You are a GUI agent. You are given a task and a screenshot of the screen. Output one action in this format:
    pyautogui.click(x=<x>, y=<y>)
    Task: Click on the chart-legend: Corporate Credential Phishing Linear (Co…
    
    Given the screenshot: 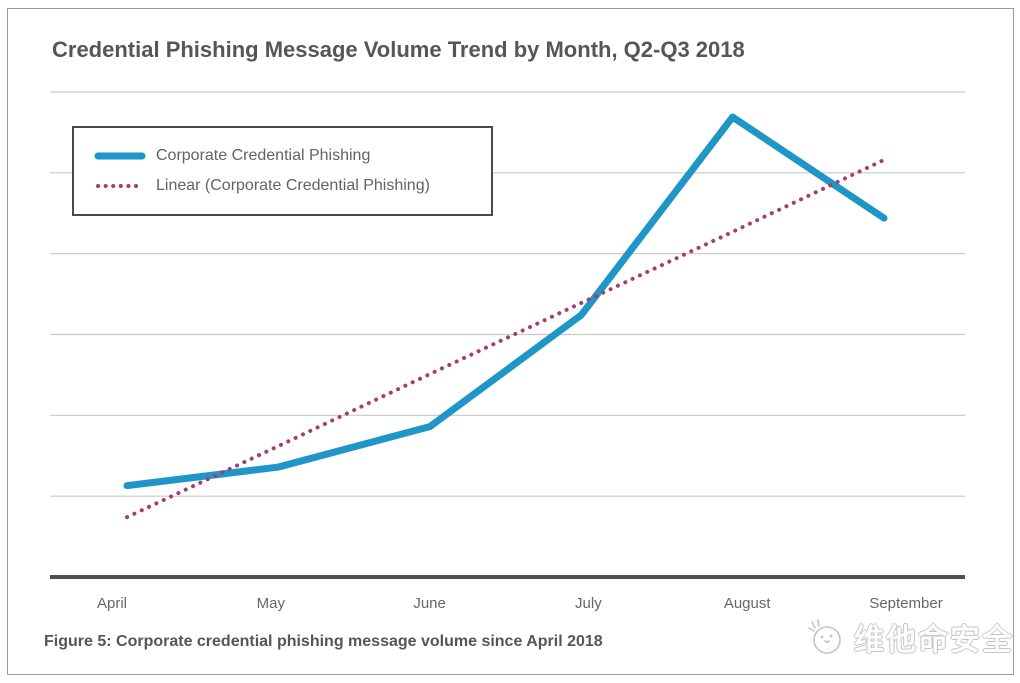 What is the action you would take?
    pyautogui.click(x=282, y=171)
    